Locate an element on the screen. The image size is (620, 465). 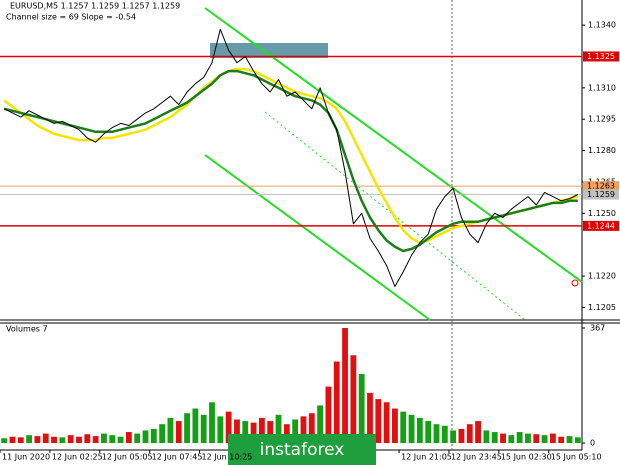
watermark-box is located at coordinates (302, 449).